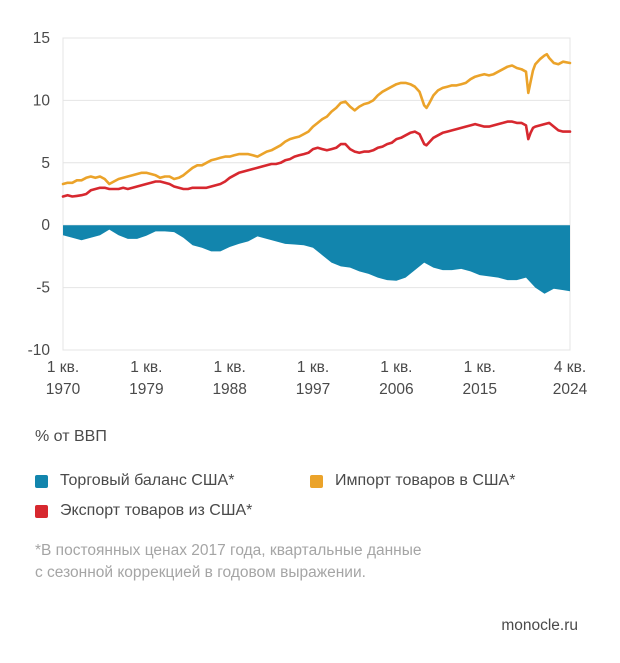 This screenshot has height=663, width=620. What do you see at coordinates (43, 288) in the screenshot?
I see `y-tick-label: -5` at bounding box center [43, 288].